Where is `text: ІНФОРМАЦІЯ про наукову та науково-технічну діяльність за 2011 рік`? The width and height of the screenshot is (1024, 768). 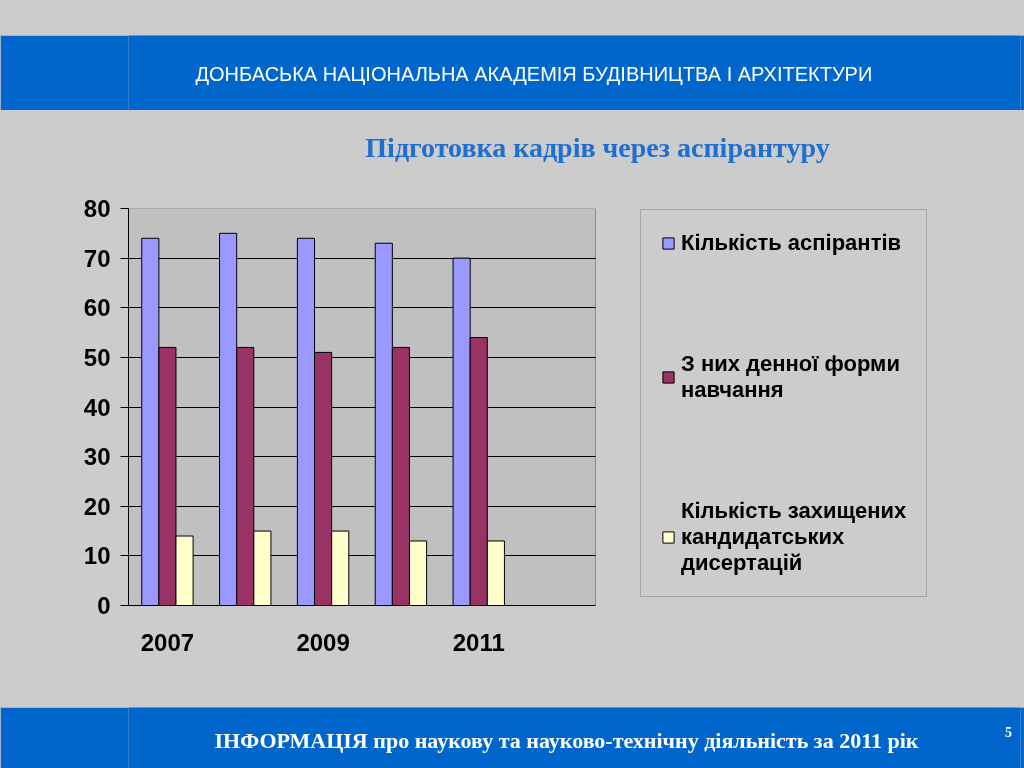
text: ІНФОРМАЦІЯ про наукову та науково-технічну діяльність за 2011 рік is located at coordinates (566, 740).